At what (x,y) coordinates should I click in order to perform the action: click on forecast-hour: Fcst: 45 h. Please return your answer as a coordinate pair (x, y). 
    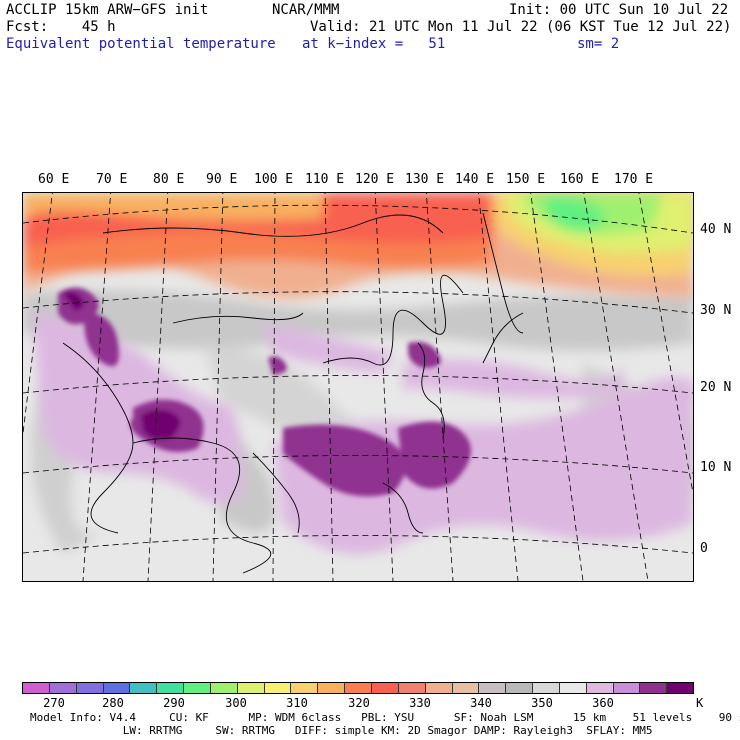
    Looking at the image, I should click on (61, 27).